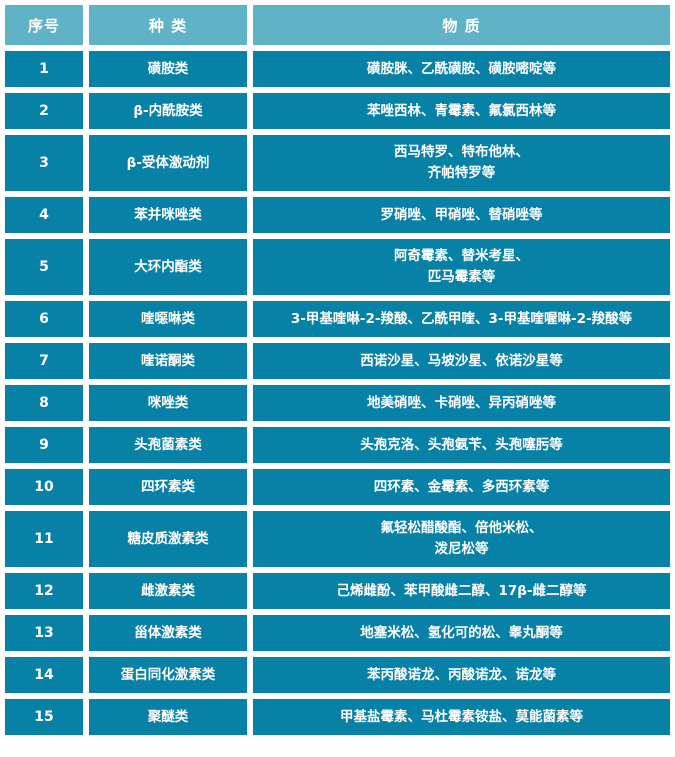  What do you see at coordinates (461, 277) in the screenshot?
I see `substance-line: 匹马霉素等` at bounding box center [461, 277].